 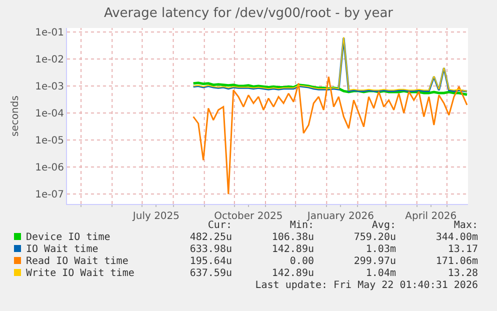 I want to click on text: 637.59u, so click(x=210, y=274).